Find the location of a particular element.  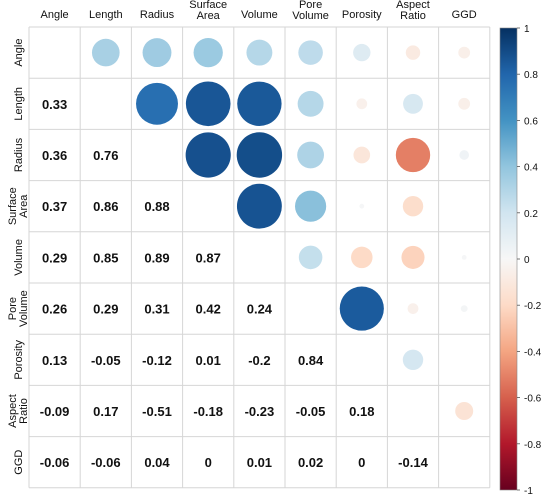

corr-circle-pore-volume-porosity is located at coordinates (361, 308).